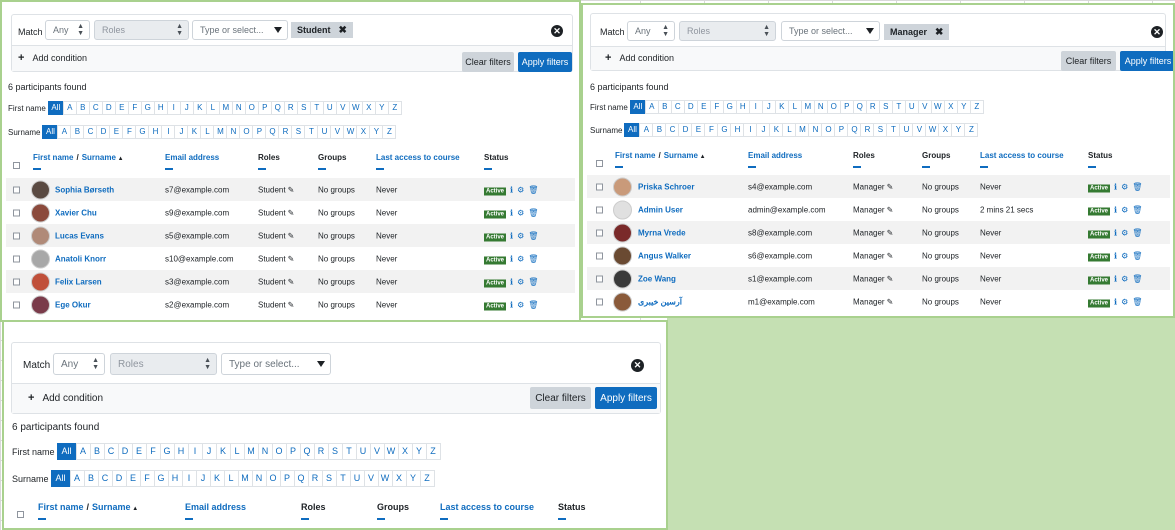 The height and width of the screenshot is (530, 1175). What do you see at coordinates (859, 107) in the screenshot?
I see `initial-letter: Q` at bounding box center [859, 107].